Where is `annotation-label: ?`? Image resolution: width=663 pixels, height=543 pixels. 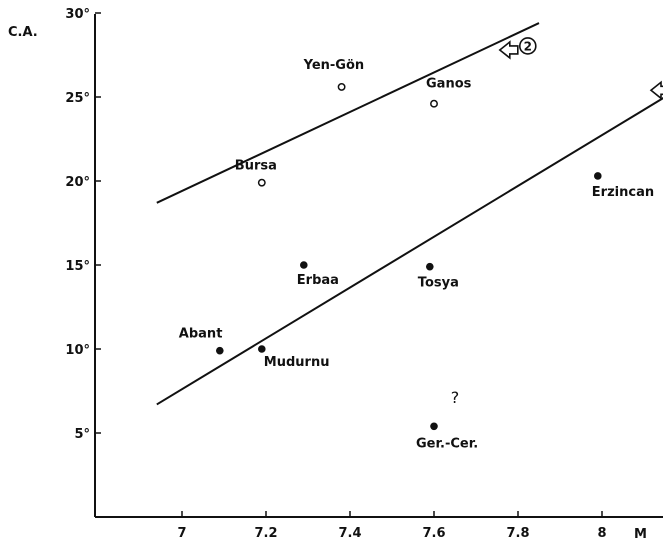 annotation-label: ? is located at coordinates (455, 397).